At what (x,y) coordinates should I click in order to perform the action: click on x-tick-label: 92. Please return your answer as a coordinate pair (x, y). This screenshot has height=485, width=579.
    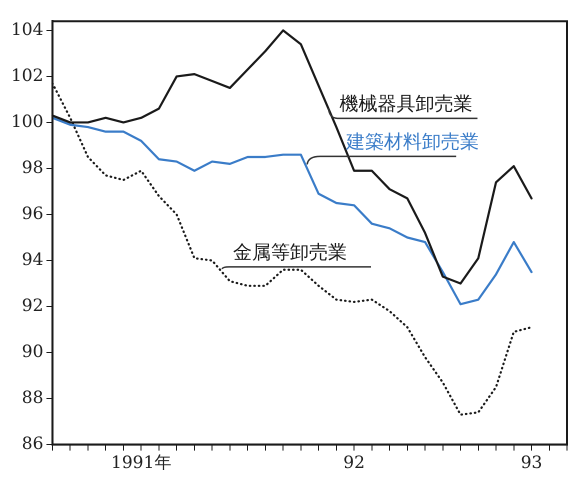
    Looking at the image, I should click on (354, 463).